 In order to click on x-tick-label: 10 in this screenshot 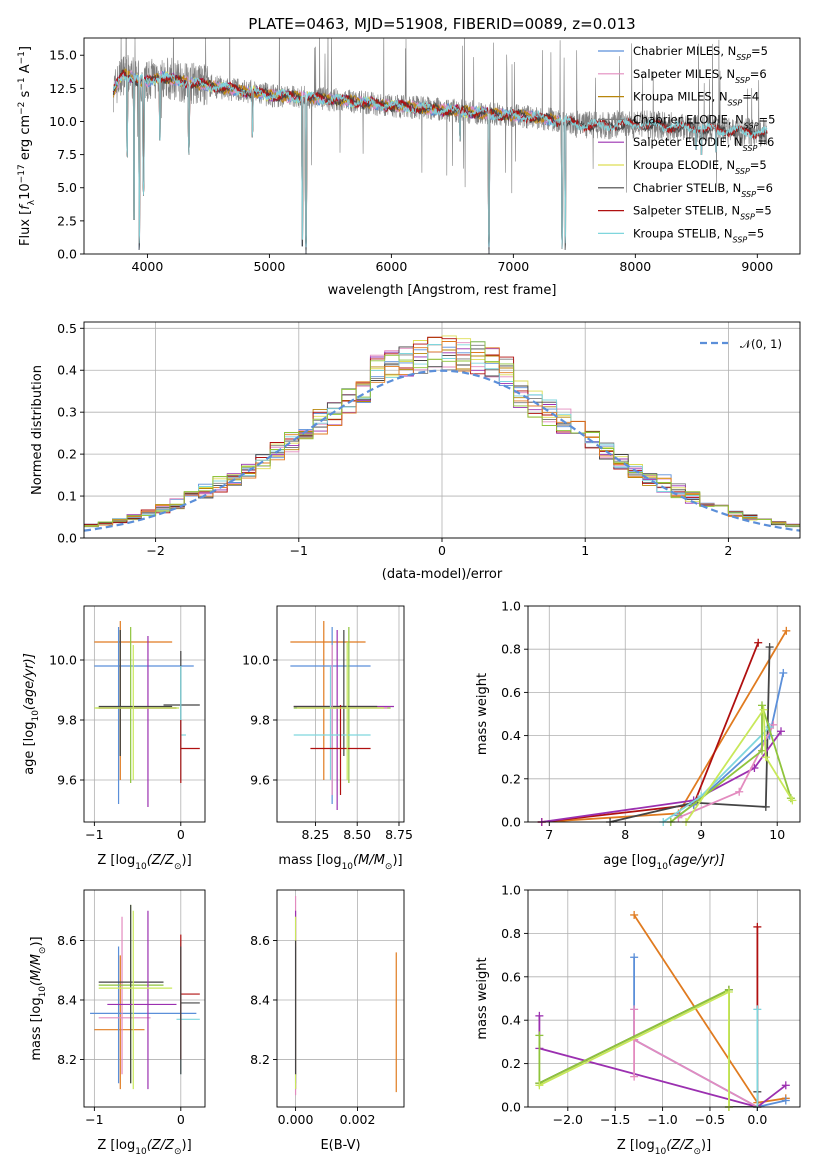, I will do `click(777, 834)`.